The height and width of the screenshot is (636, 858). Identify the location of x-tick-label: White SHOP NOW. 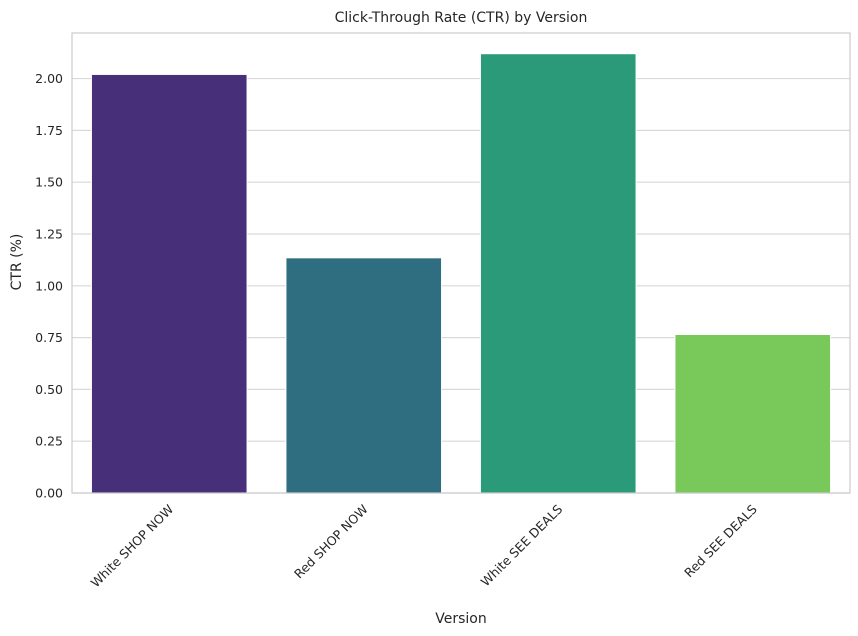
(132, 546).